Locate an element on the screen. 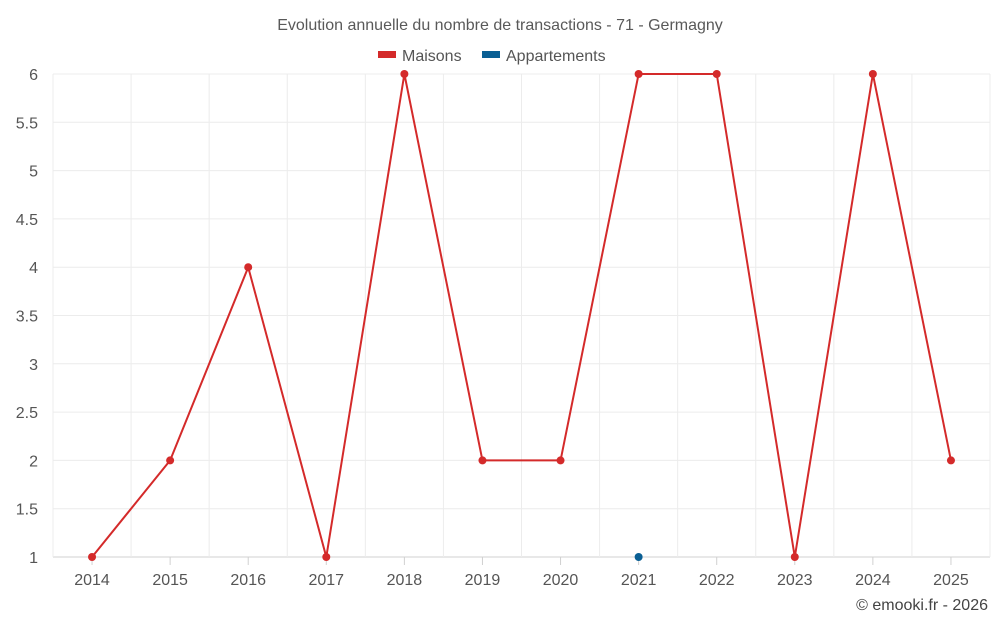 This screenshot has width=1000, height=625. y-tick-label: 6 is located at coordinates (33, 75).